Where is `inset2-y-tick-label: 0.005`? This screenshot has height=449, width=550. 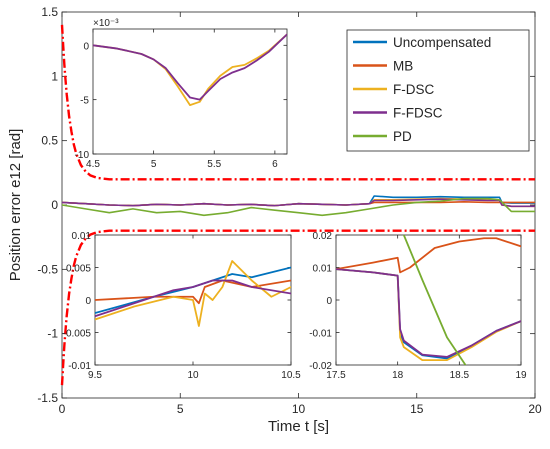
inset2-y-tick-label: 0.005 is located at coordinates (78, 269).